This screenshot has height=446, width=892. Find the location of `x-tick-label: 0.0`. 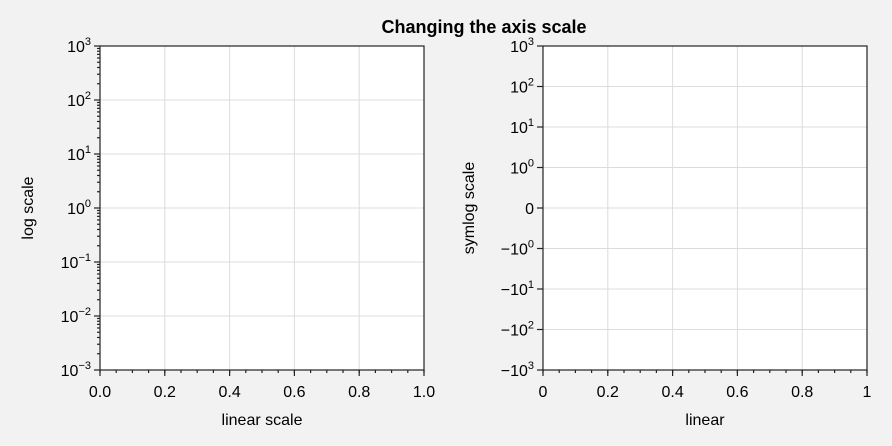

x-tick-label: 0.0 is located at coordinates (100, 392).